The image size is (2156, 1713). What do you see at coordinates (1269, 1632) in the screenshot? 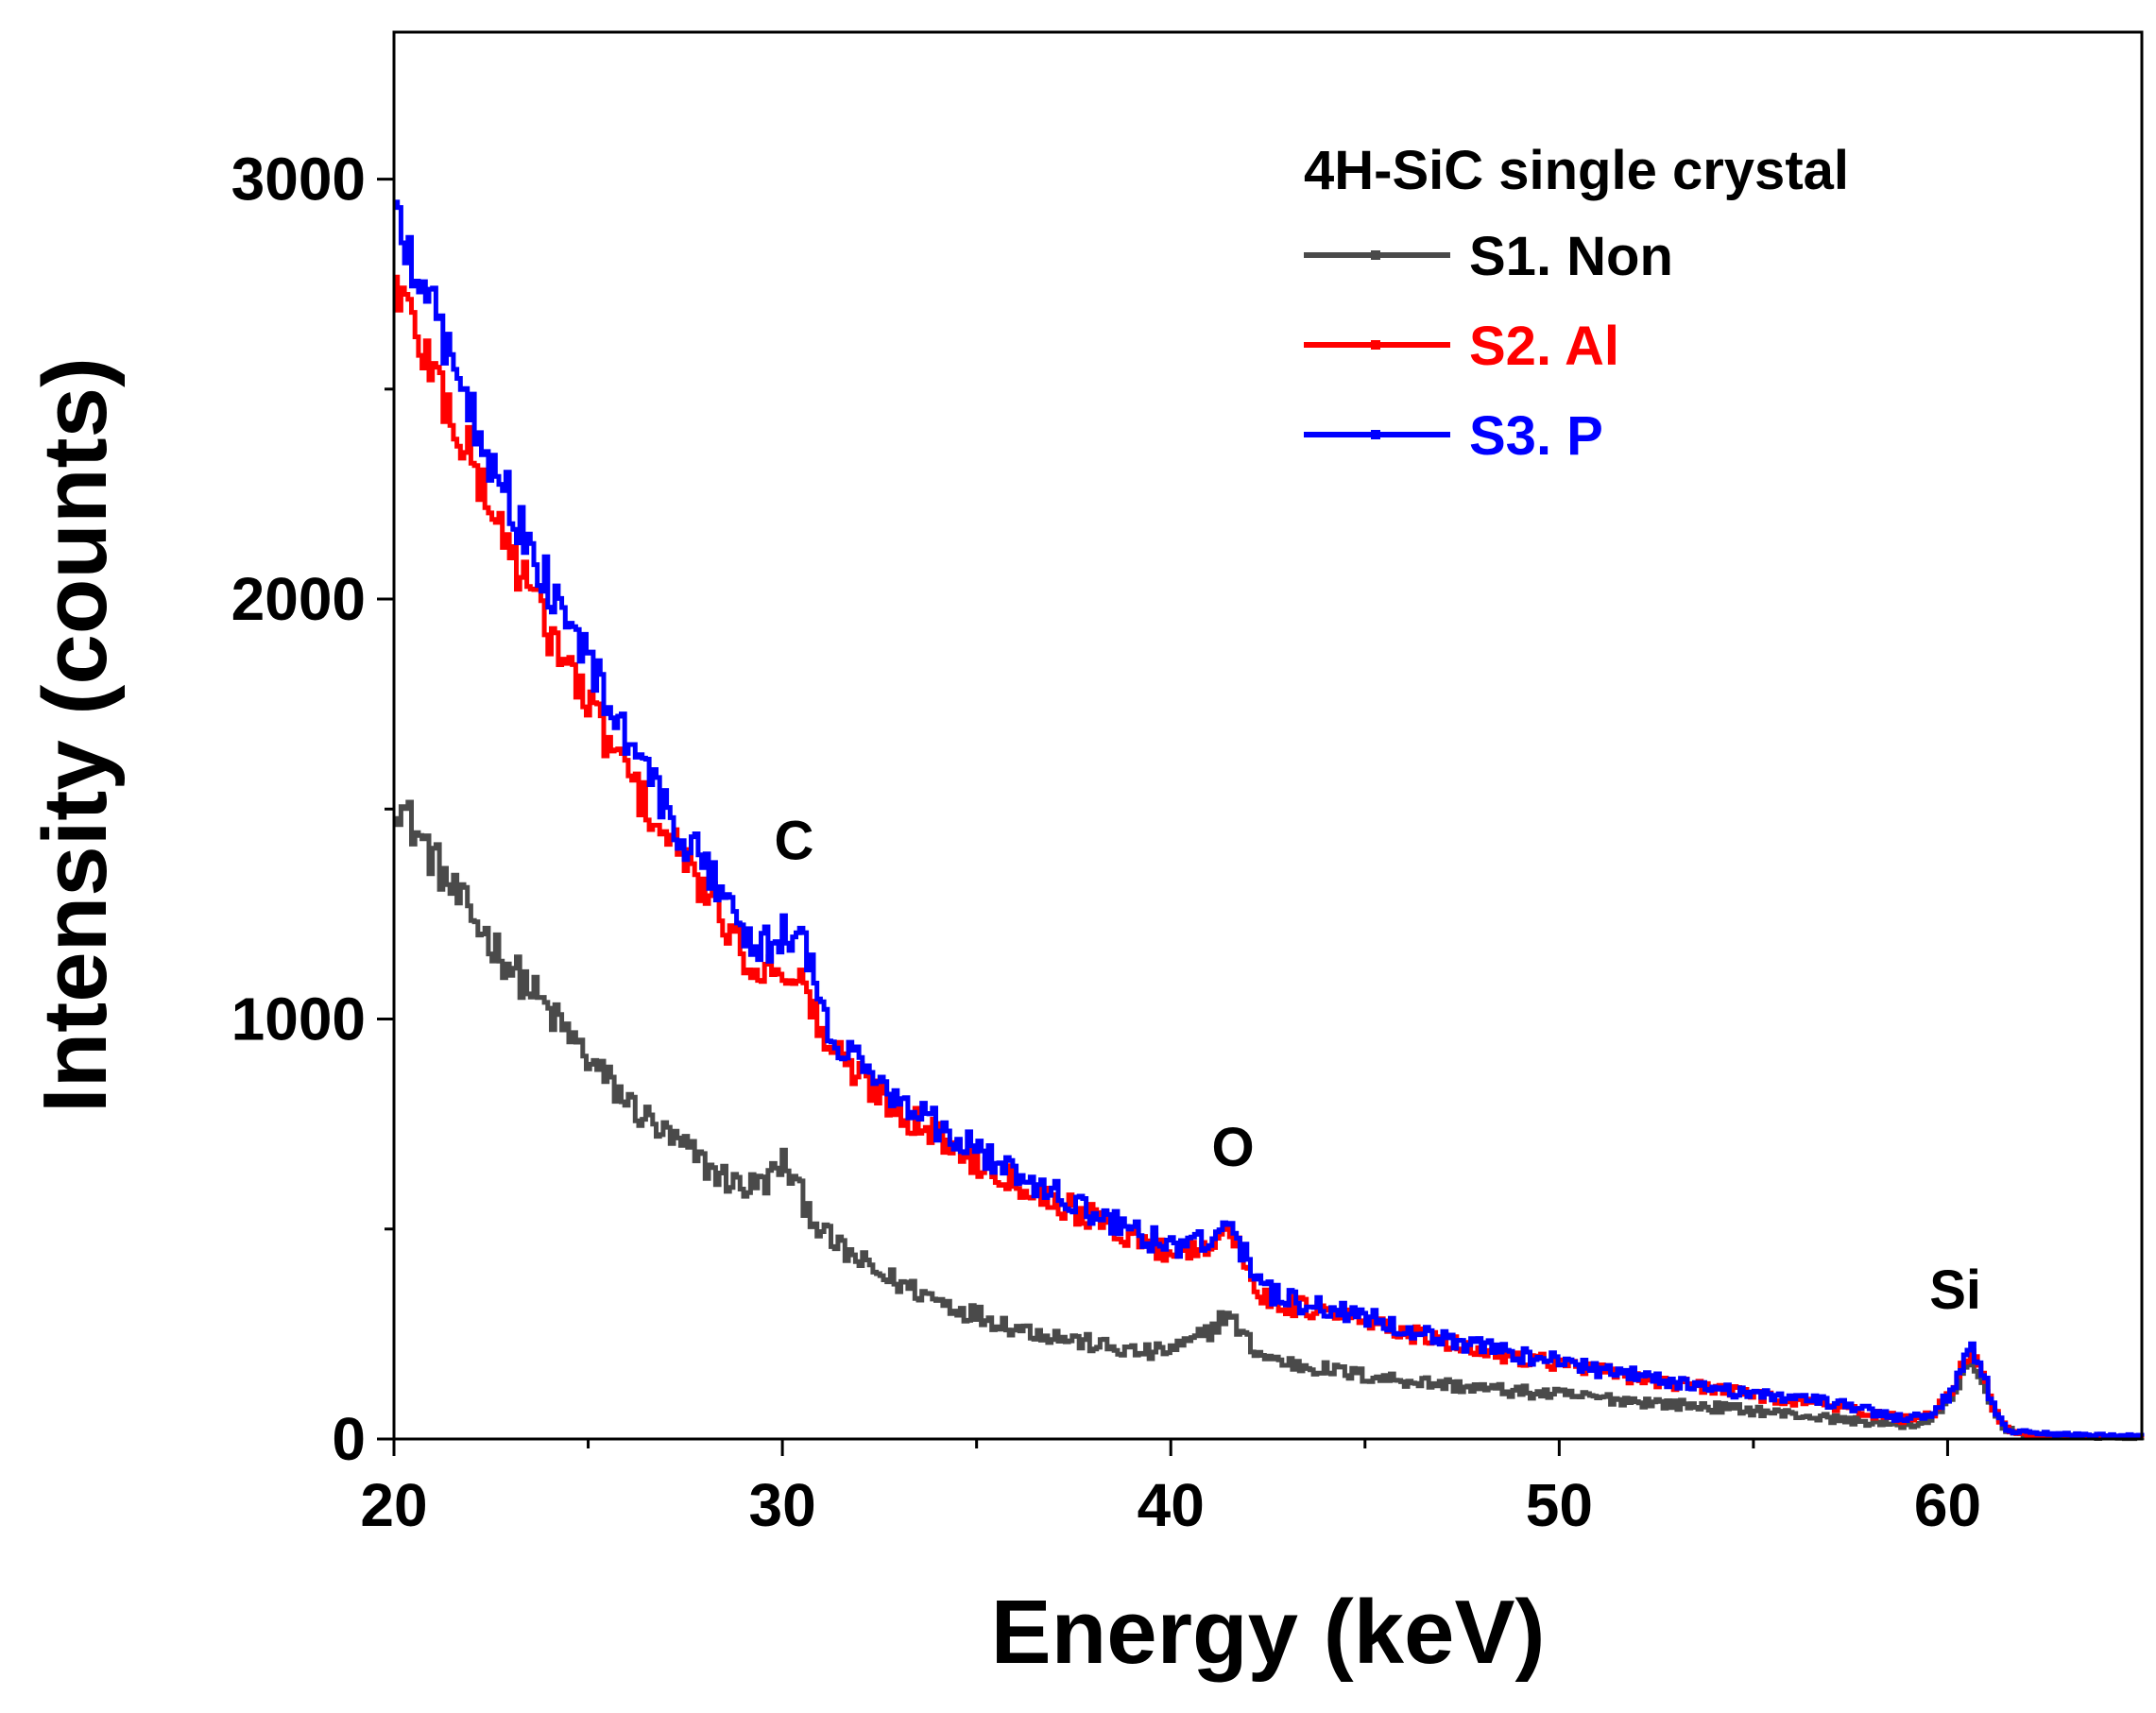
I see `x-axis-title: Energy (keV)` at bounding box center [1269, 1632].